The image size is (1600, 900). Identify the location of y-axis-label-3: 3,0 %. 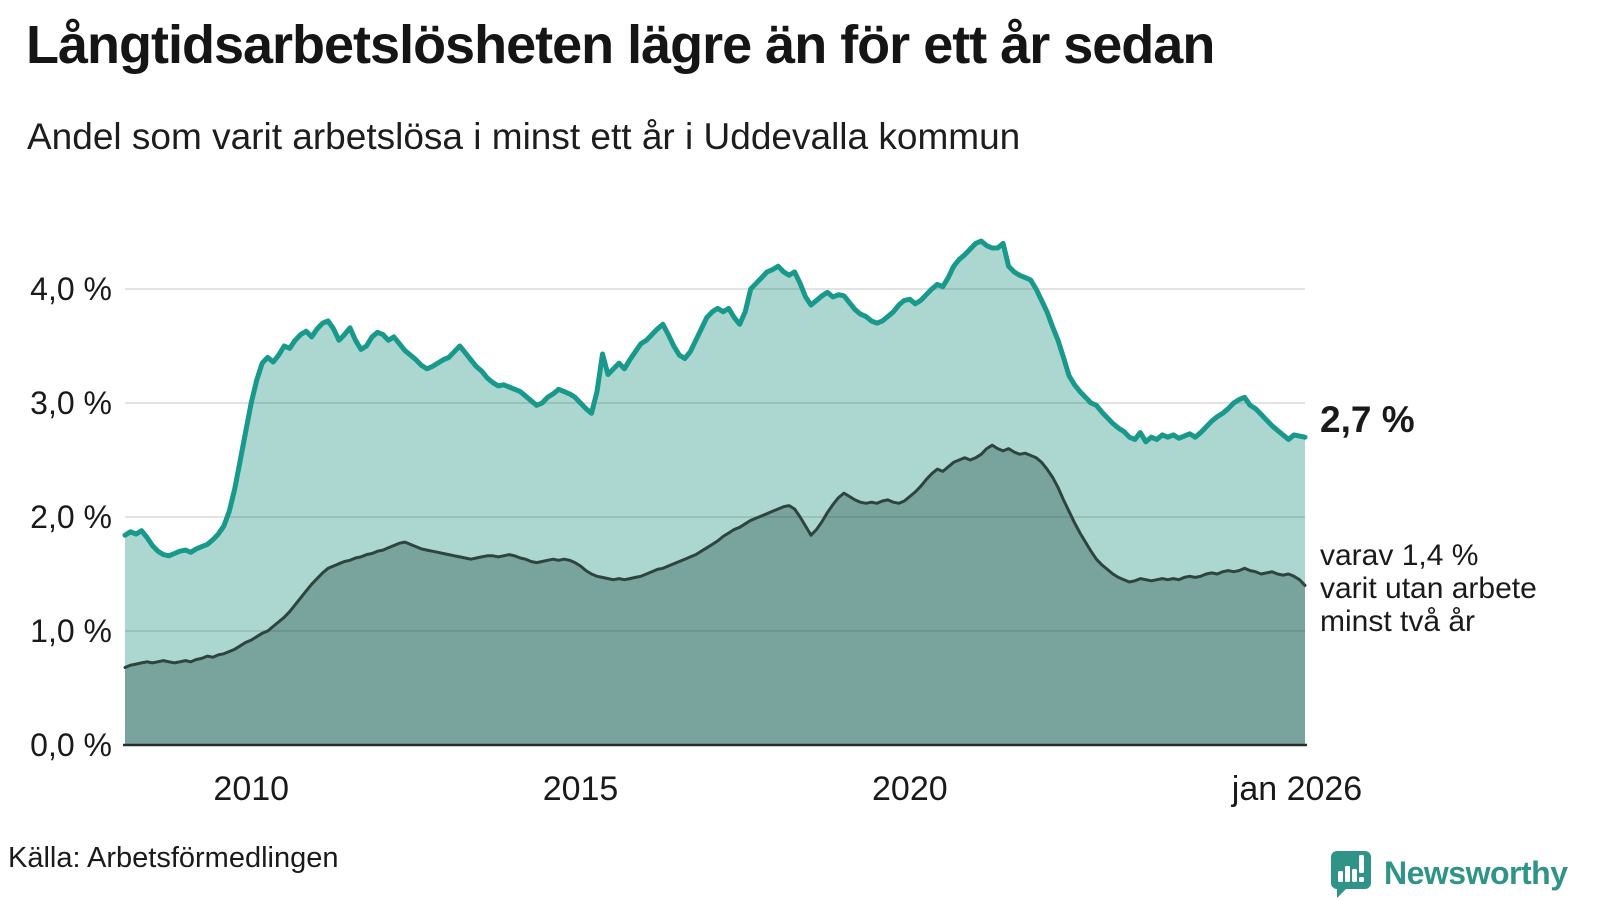
(71, 403).